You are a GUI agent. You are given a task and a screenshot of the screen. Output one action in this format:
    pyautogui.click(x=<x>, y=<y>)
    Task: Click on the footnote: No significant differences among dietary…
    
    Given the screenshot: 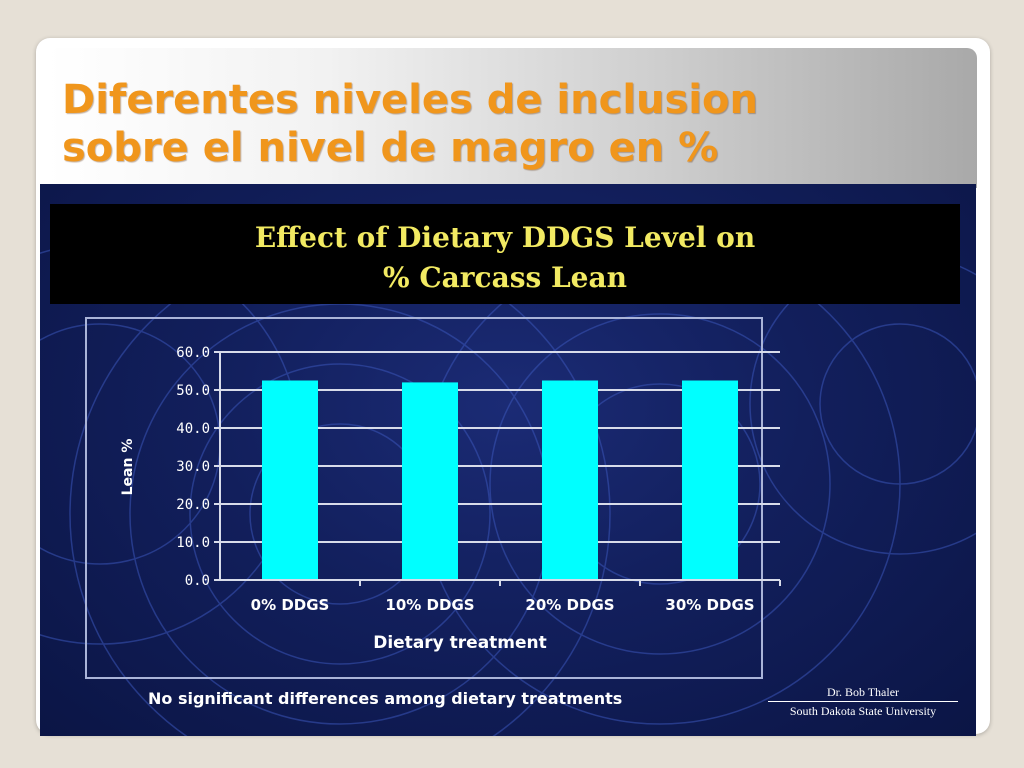 What is the action you would take?
    pyautogui.click(x=385, y=698)
    